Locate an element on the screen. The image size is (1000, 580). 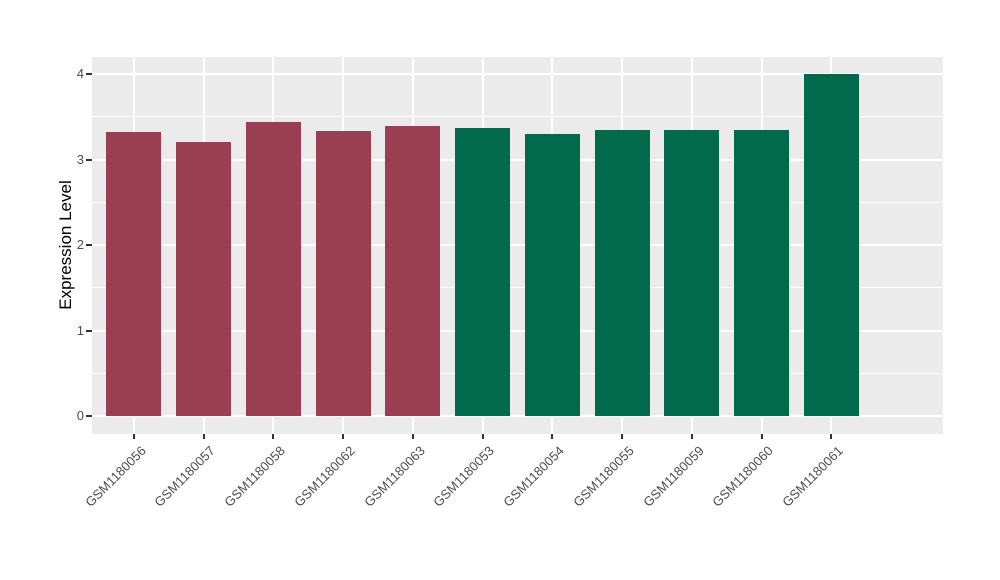
bar-GSM1180062 is located at coordinates (343, 273).